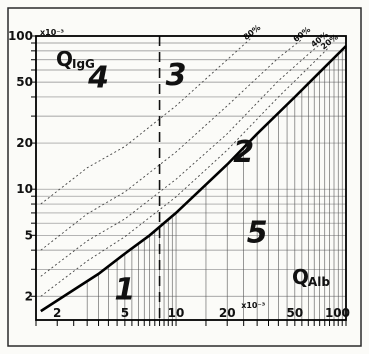  What do you see at coordinates (83, 64) in the screenshot?
I see `y-axis-label-sub: IgG` at bounding box center [83, 64].